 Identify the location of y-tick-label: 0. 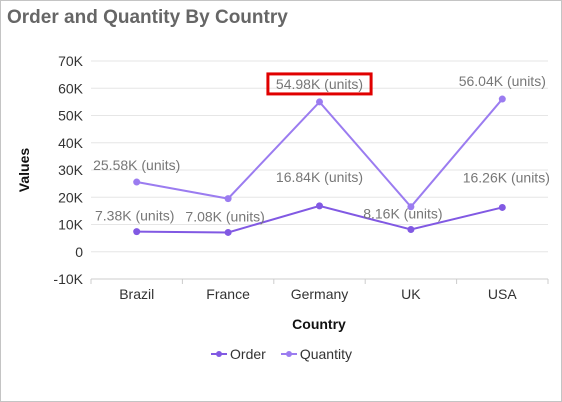
(79, 252).